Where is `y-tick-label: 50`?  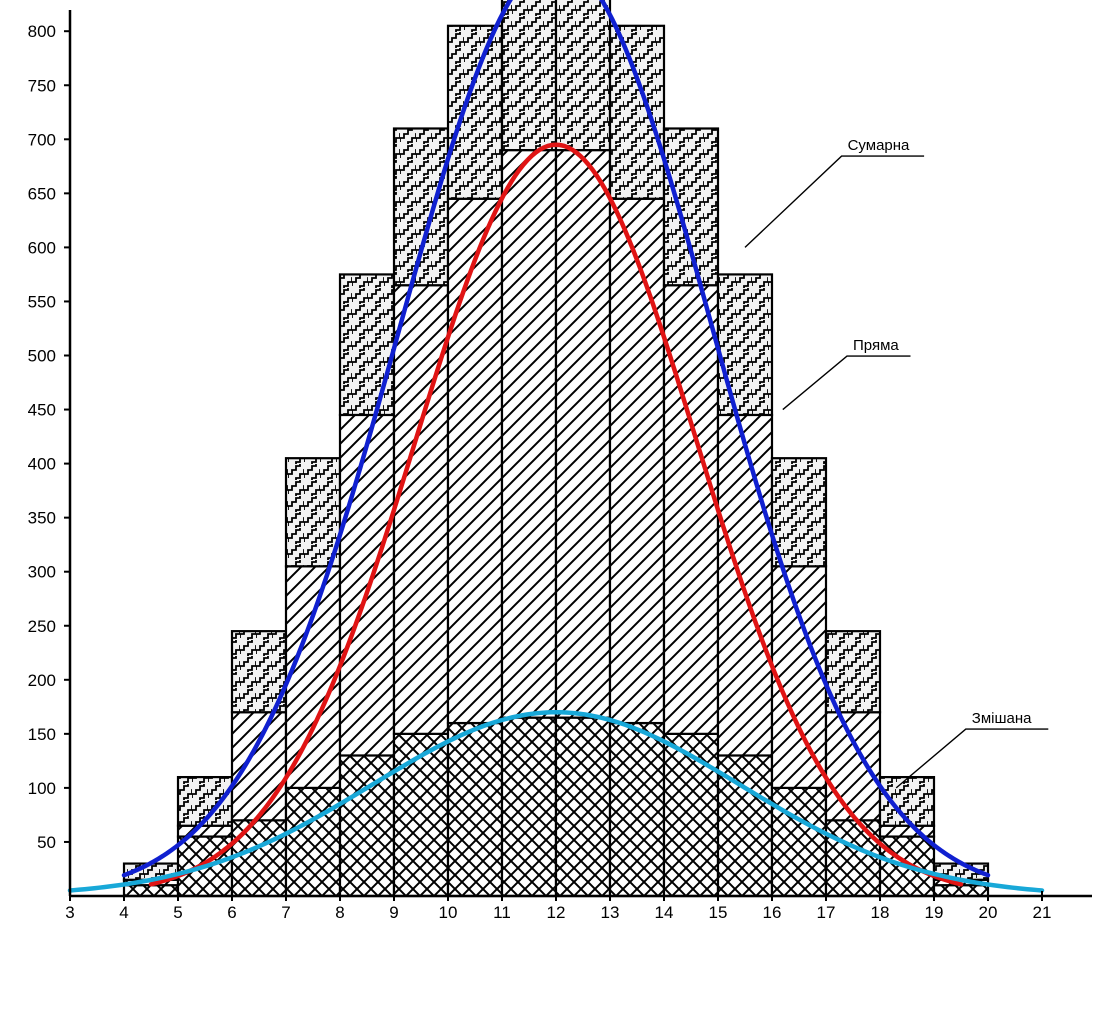 y-tick-label: 50 is located at coordinates (46, 842).